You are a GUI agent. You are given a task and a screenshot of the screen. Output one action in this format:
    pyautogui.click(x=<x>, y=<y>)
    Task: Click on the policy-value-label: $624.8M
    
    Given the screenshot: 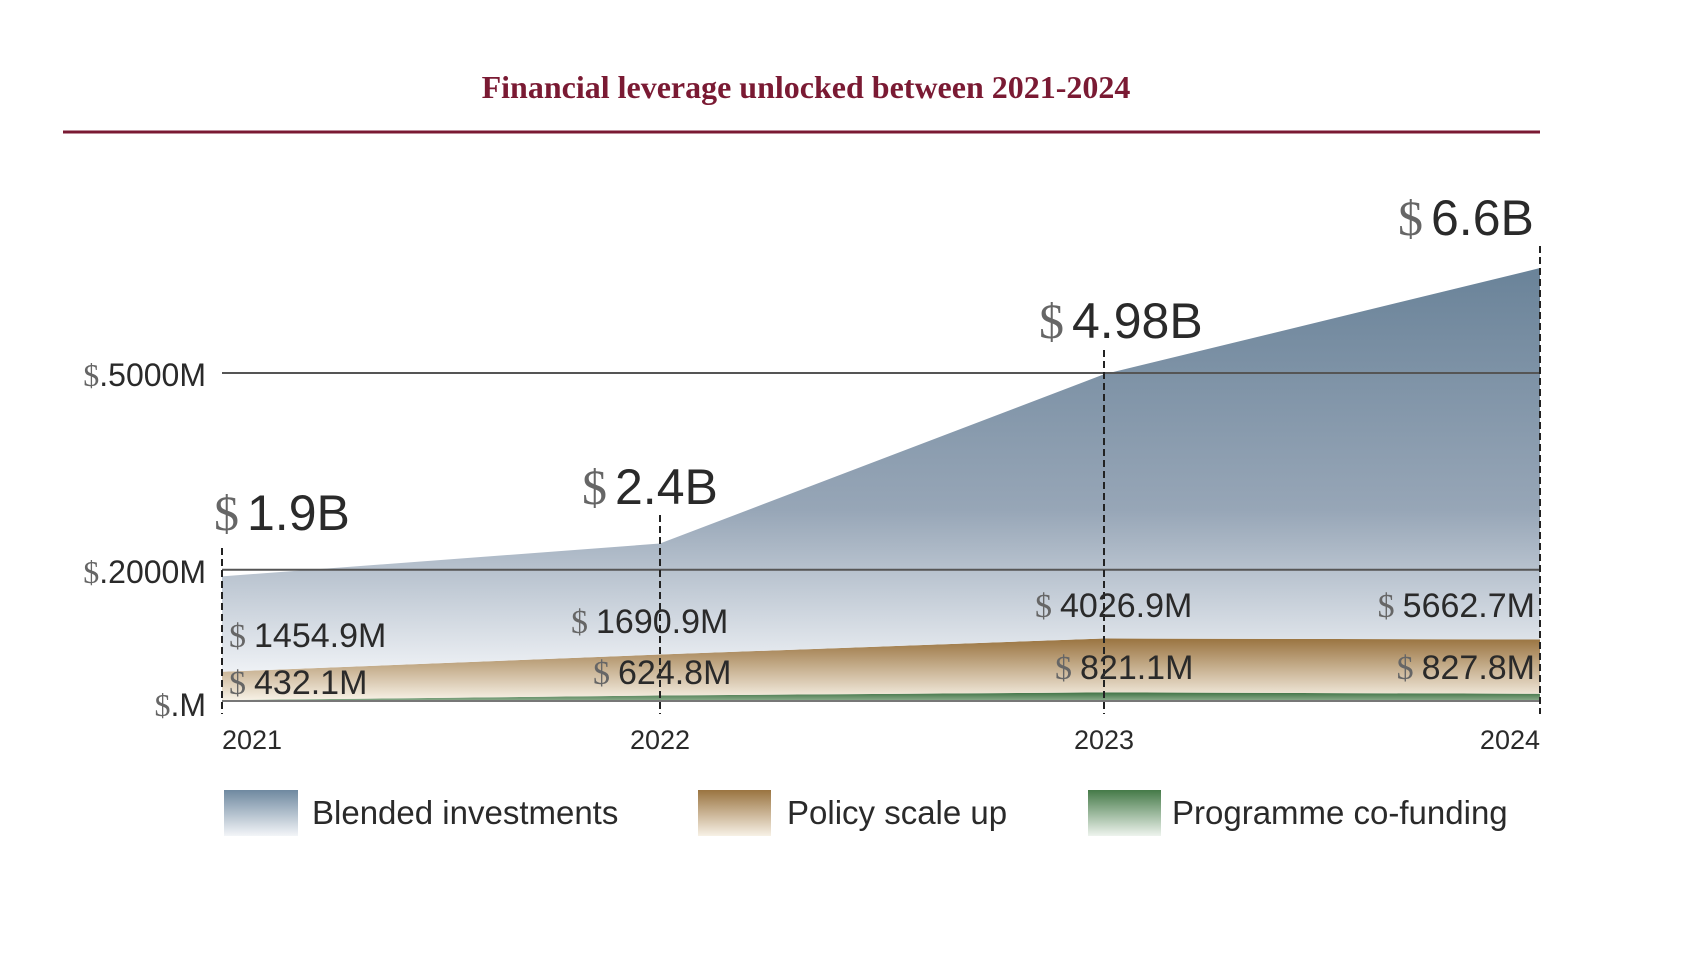 What is the action you would take?
    pyautogui.click(x=662, y=673)
    